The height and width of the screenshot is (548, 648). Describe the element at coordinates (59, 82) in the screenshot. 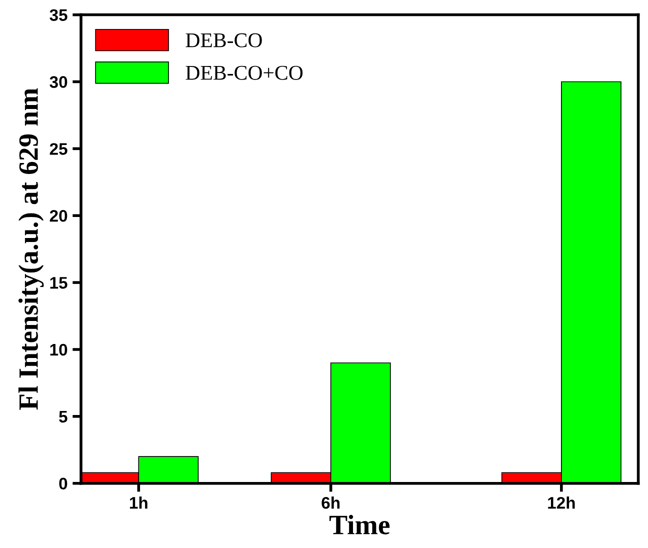

I see `y-tick-label: 30` at that location.